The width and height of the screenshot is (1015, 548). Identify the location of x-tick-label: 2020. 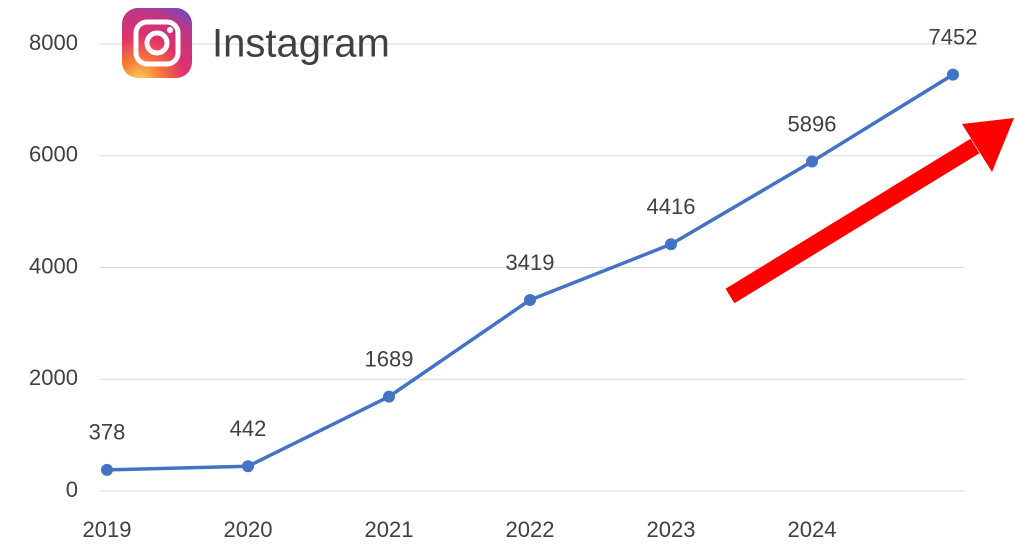
(248, 529).